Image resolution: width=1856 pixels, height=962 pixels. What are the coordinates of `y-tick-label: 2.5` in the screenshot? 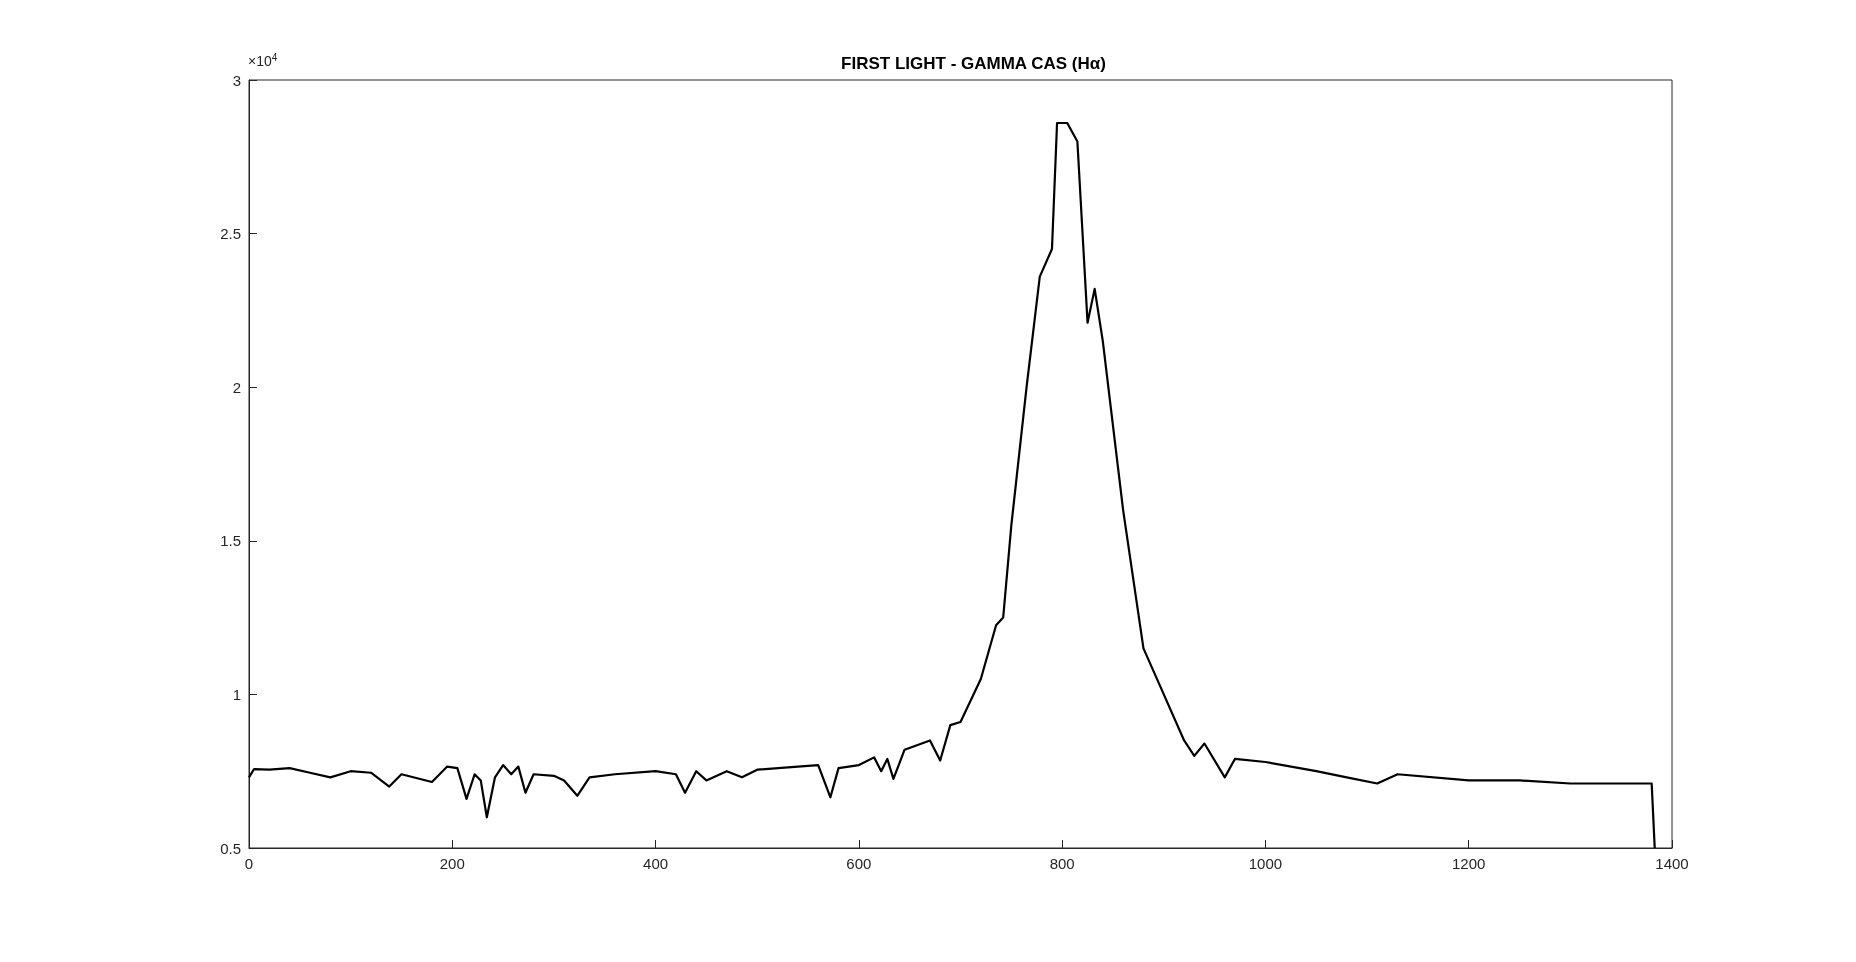 It's located at (230, 234).